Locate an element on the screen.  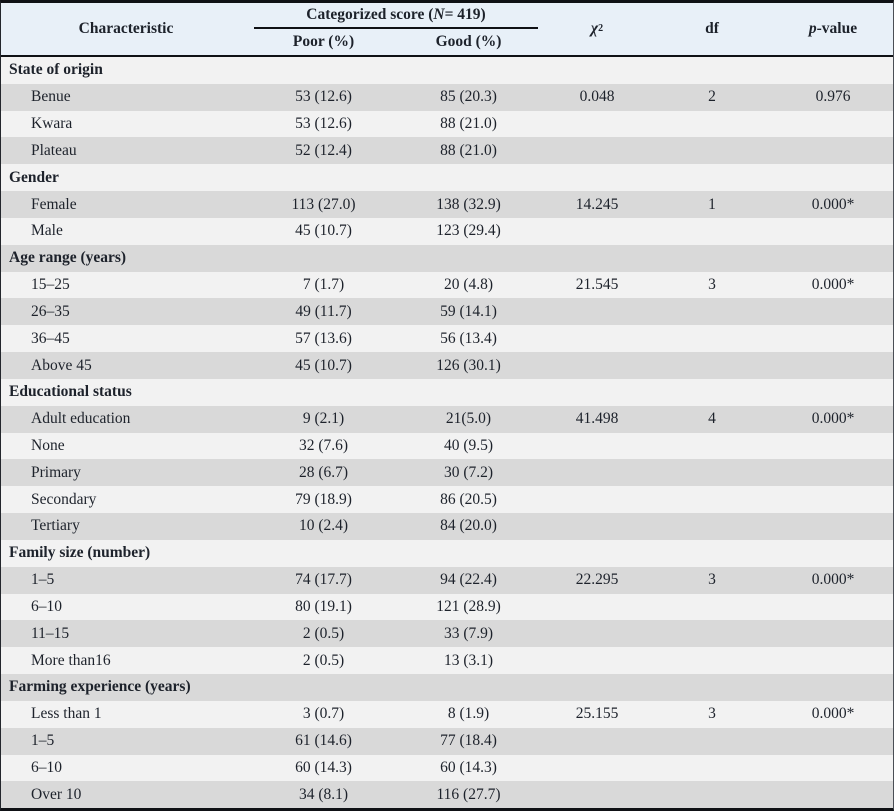
cell-poor: 79 (18.9) is located at coordinates (323, 499).